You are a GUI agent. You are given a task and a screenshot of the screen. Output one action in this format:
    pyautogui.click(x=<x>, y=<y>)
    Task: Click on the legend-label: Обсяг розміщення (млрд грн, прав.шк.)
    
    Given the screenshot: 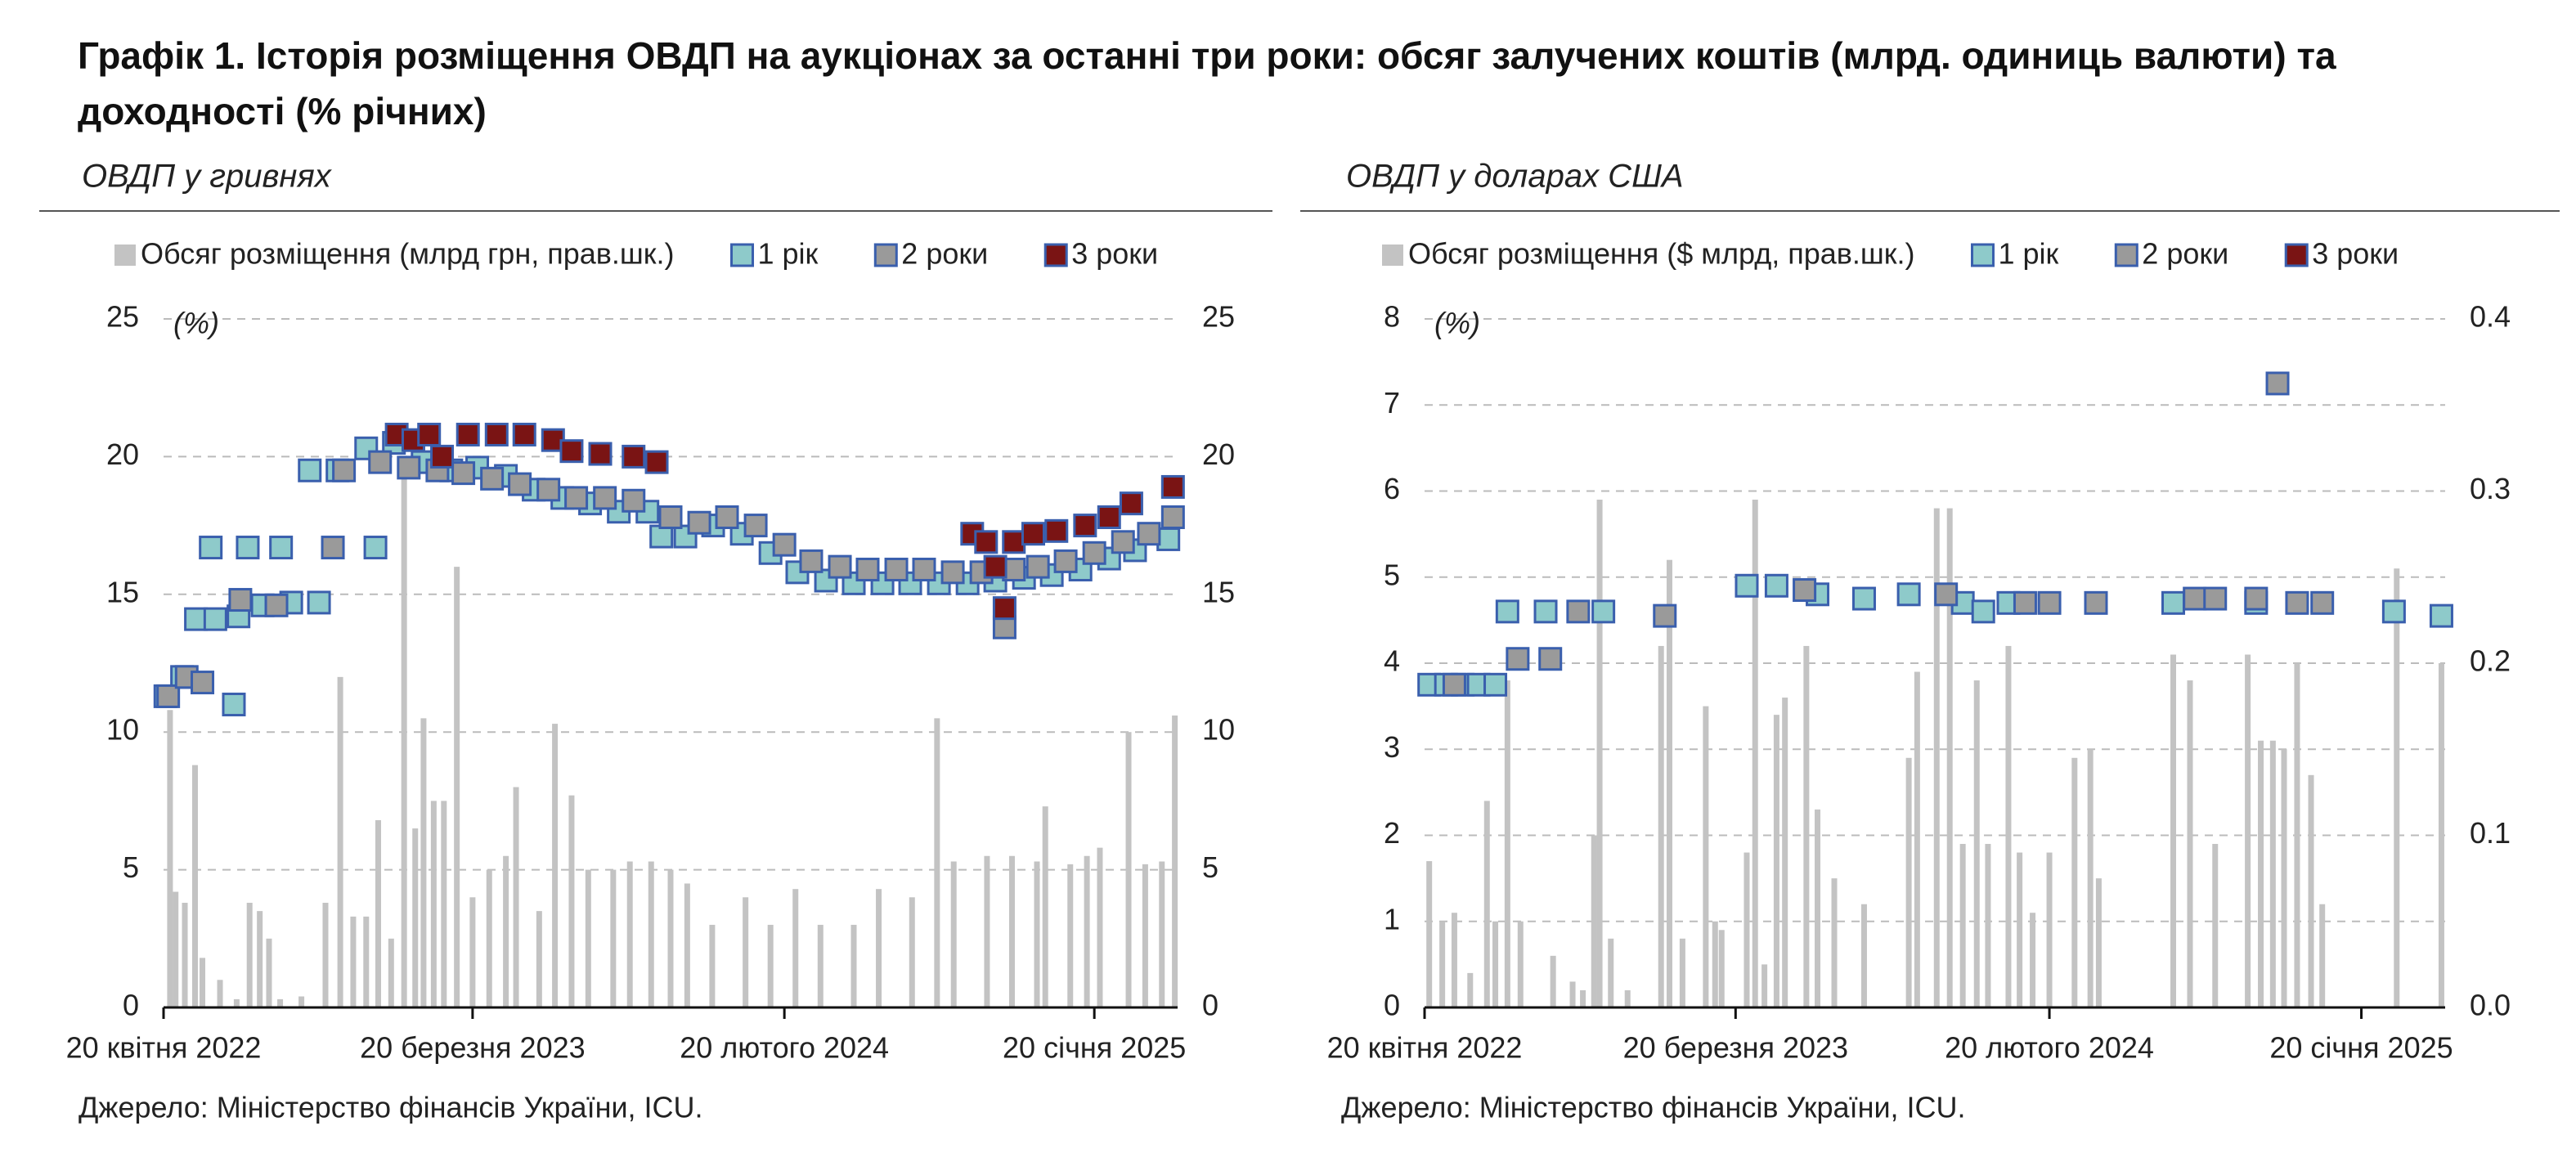 What is the action you would take?
    pyautogui.click(x=408, y=254)
    